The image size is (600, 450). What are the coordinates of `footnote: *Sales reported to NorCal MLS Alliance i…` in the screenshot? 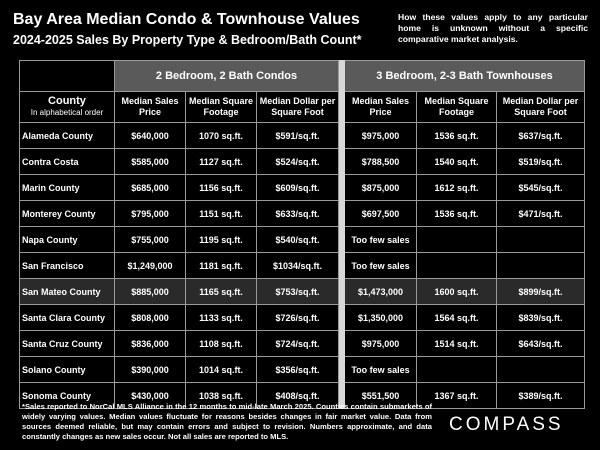 It's located at (227, 421).